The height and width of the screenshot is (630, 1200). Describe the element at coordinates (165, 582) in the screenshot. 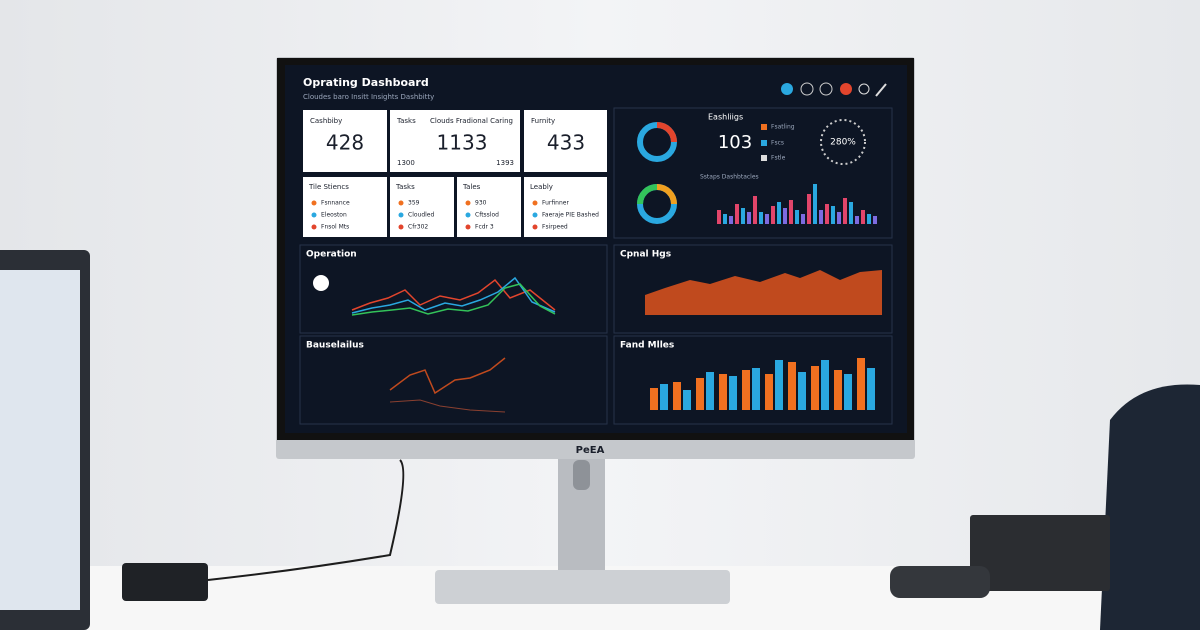

I see `router` at that location.